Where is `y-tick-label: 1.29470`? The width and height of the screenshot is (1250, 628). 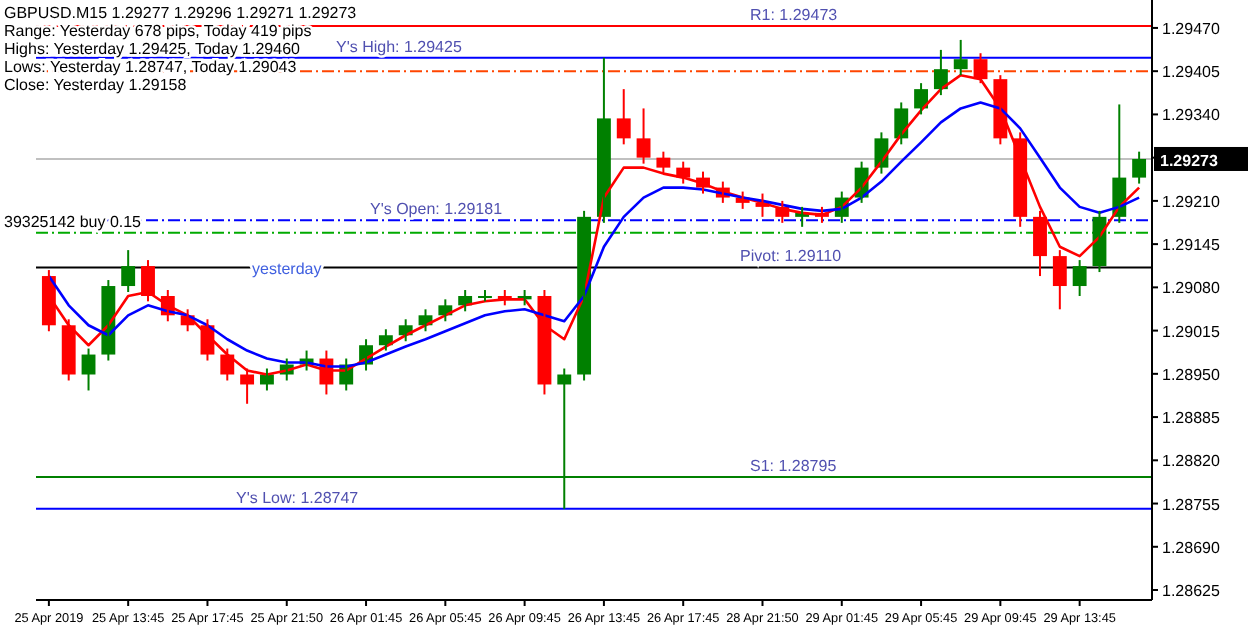
y-tick-label: 1.29470 is located at coordinates (1191, 28).